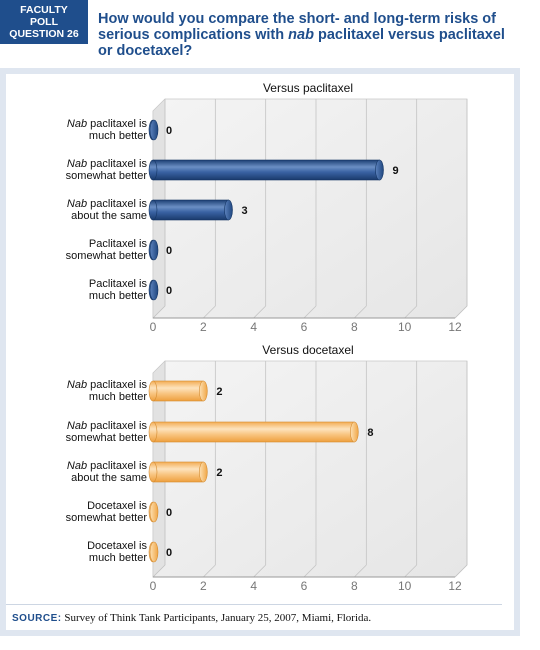 This screenshot has width=540, height=650. Describe the element at coordinates (44, 10) in the screenshot. I see `badge-line-1: FACULTY` at that location.